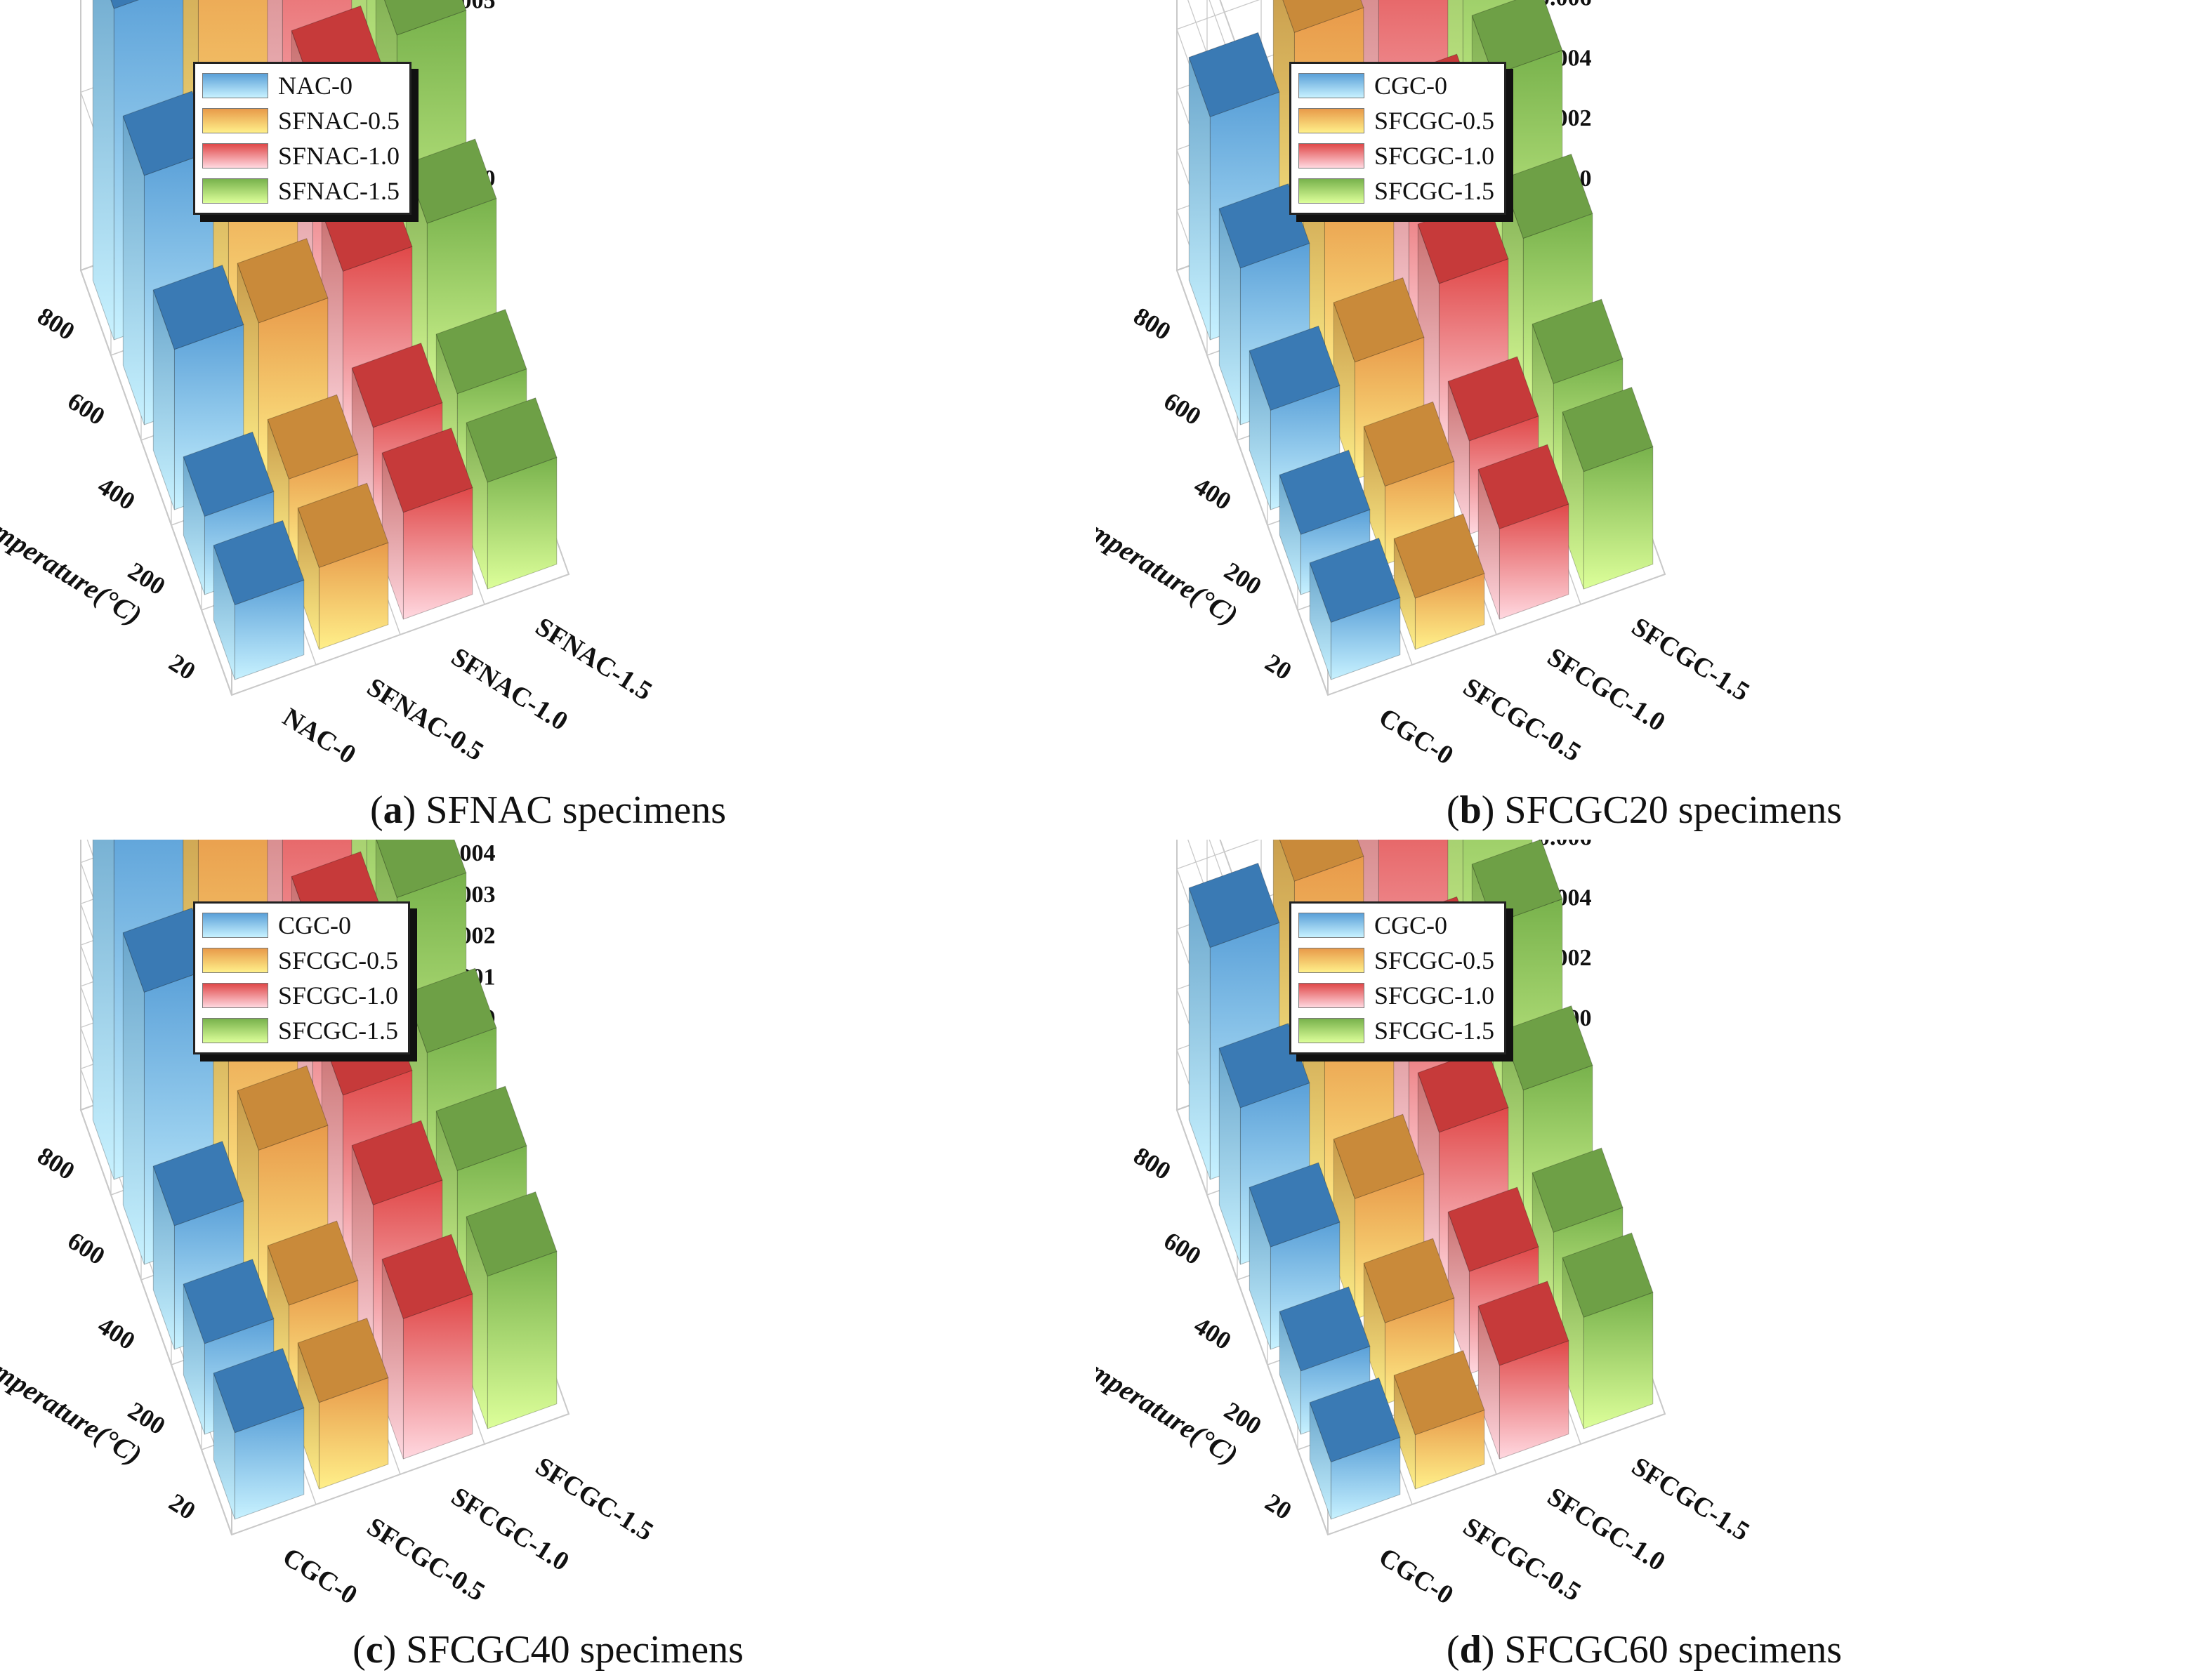 Image resolution: width=2193 pixels, height=1680 pixels. What do you see at coordinates (522, 1340) in the screenshot?
I see `bar-front-face` at bounding box center [522, 1340].